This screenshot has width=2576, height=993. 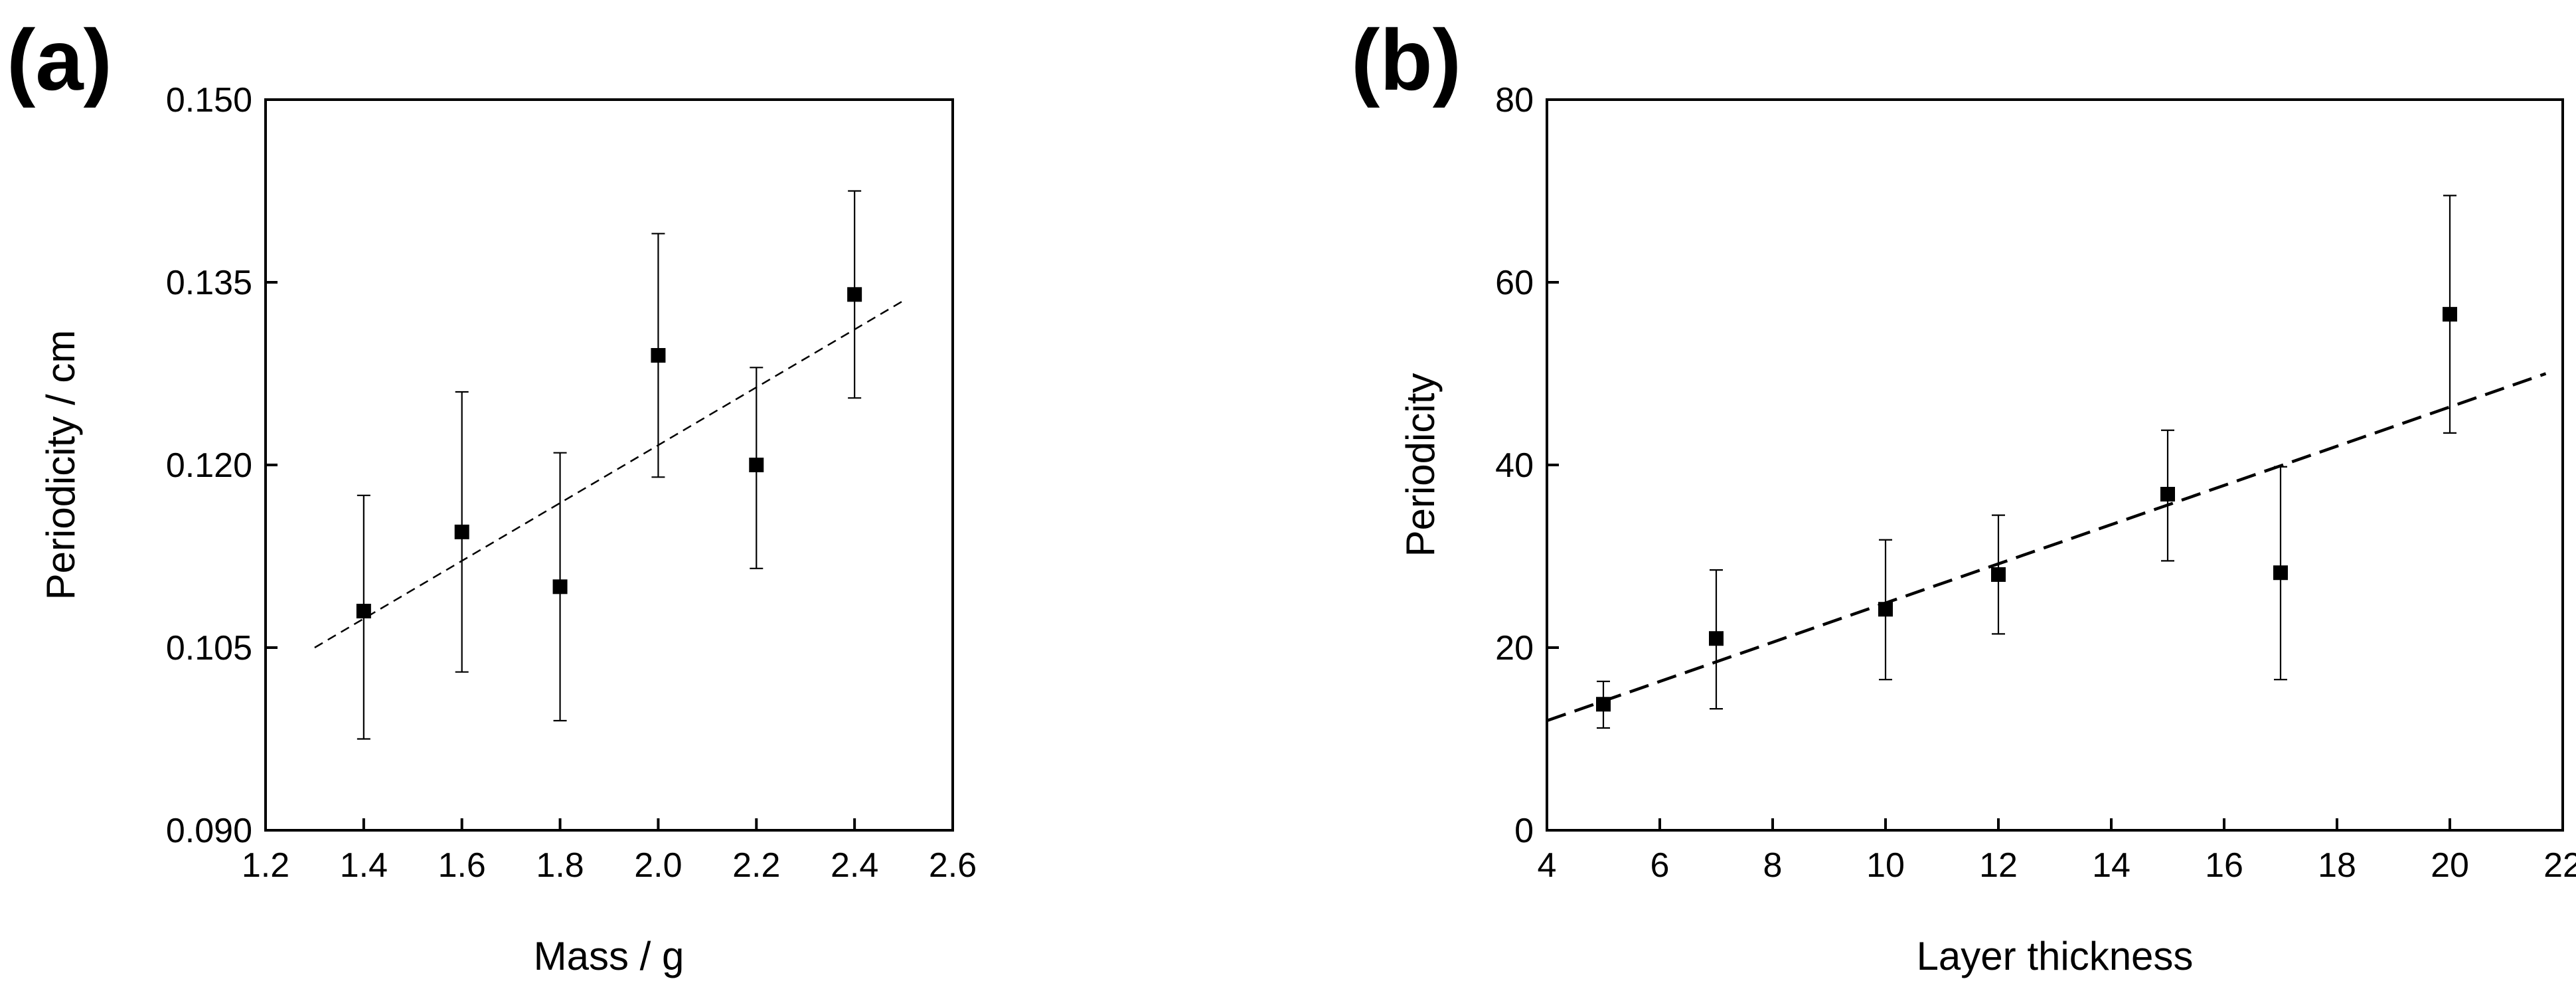 I want to click on y-tick-label: 0, so click(x=1524, y=831).